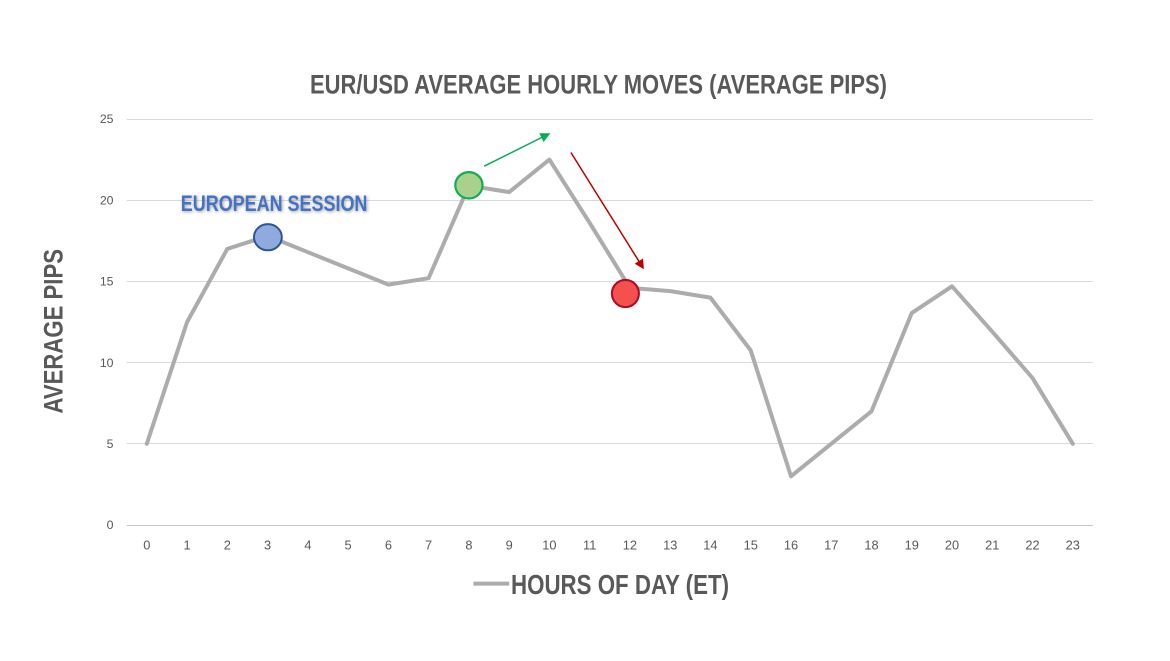 This screenshot has width=1170, height=661. What do you see at coordinates (267, 545) in the screenshot?
I see `svg-text: 3` at bounding box center [267, 545].